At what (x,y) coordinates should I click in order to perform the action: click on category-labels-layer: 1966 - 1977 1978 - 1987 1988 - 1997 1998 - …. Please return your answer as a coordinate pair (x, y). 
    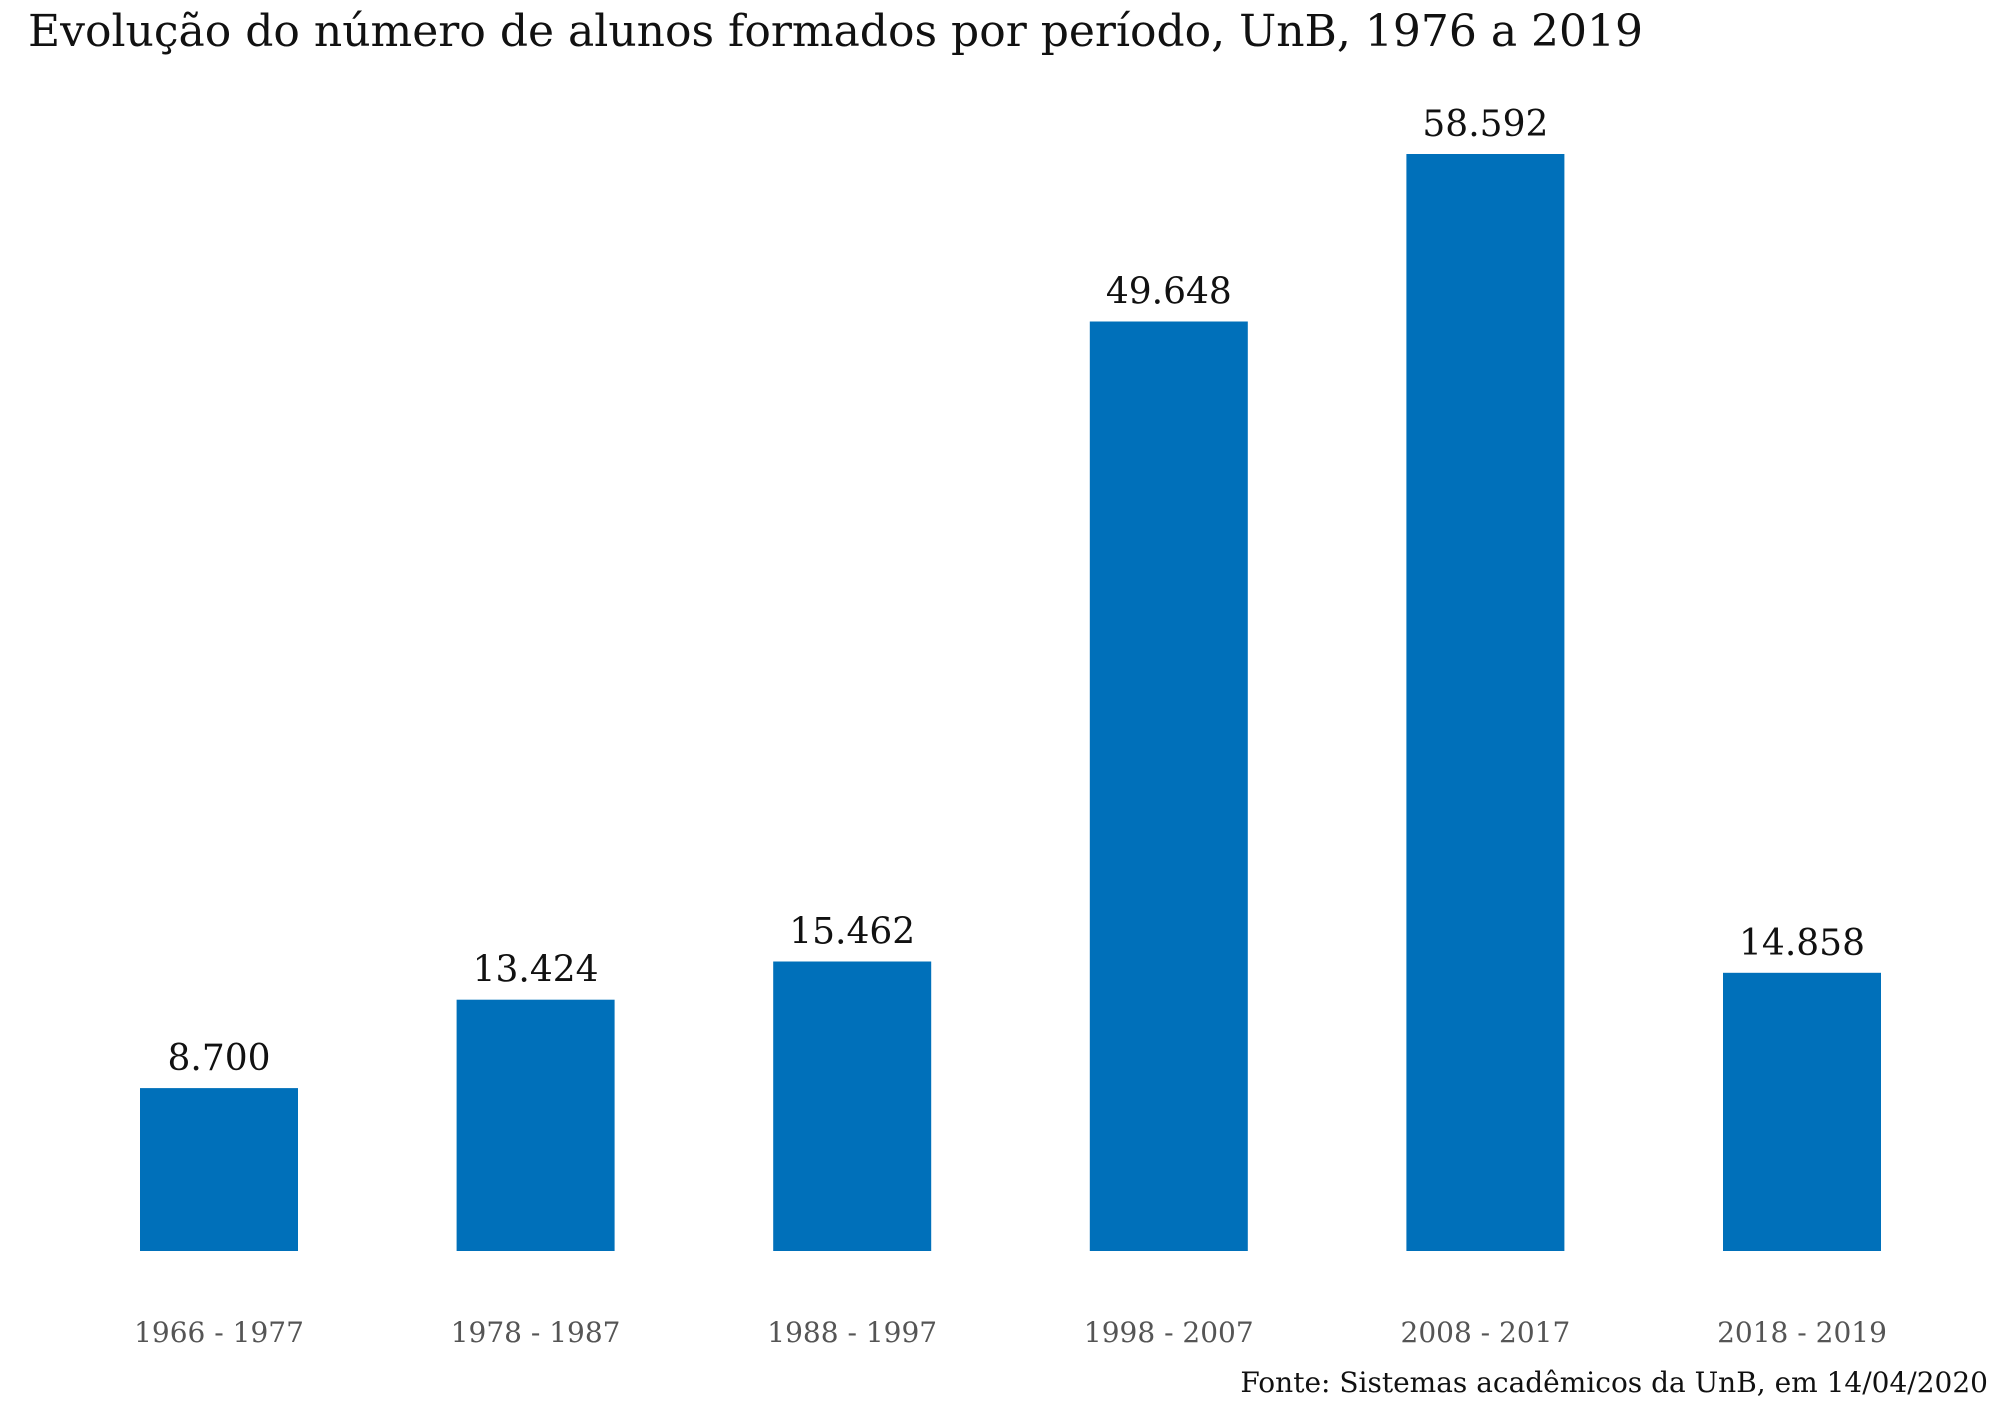
    Looking at the image, I should click on (1010, 1332).